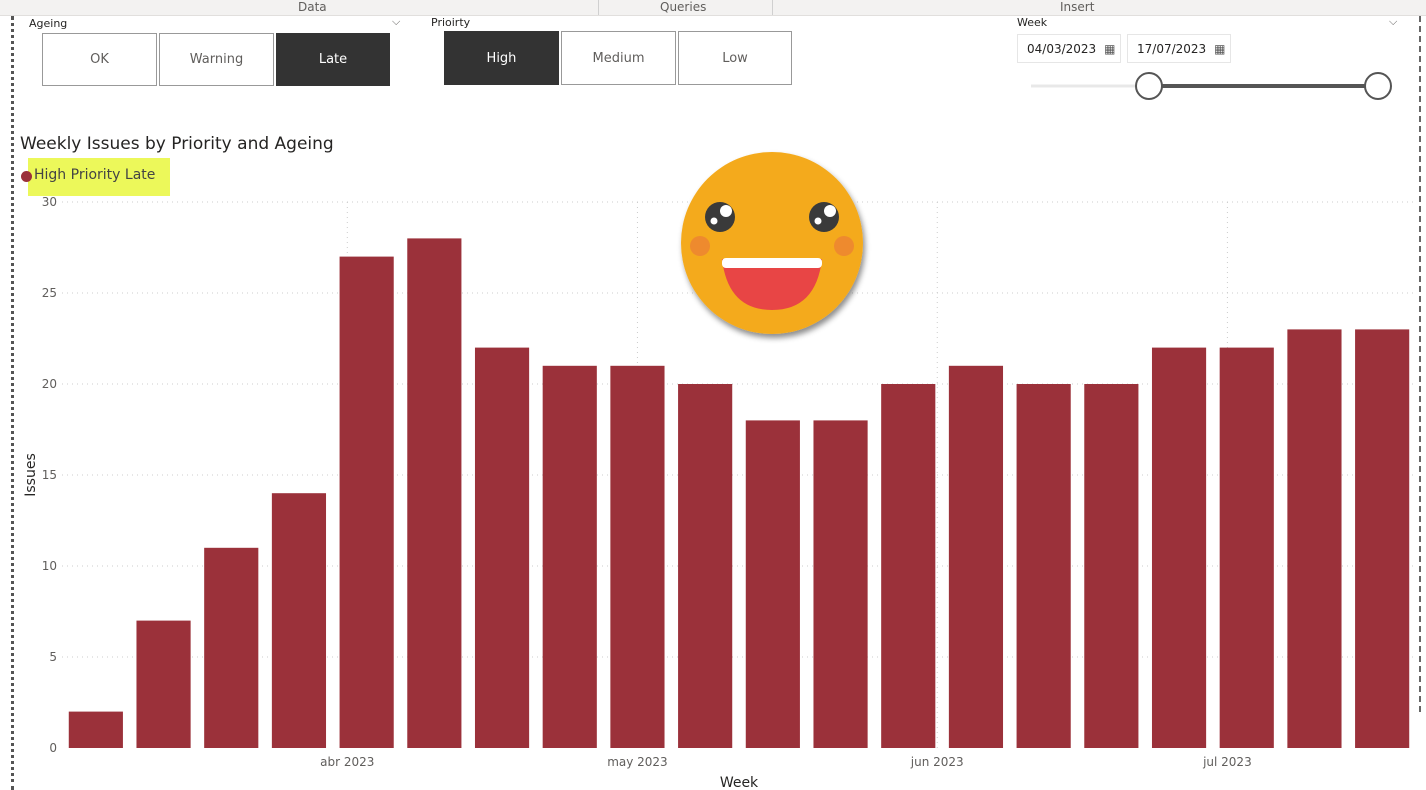 This screenshot has height=790, width=1426. I want to click on start-date-input: 04/03/2023 ▦, so click(1069, 48).